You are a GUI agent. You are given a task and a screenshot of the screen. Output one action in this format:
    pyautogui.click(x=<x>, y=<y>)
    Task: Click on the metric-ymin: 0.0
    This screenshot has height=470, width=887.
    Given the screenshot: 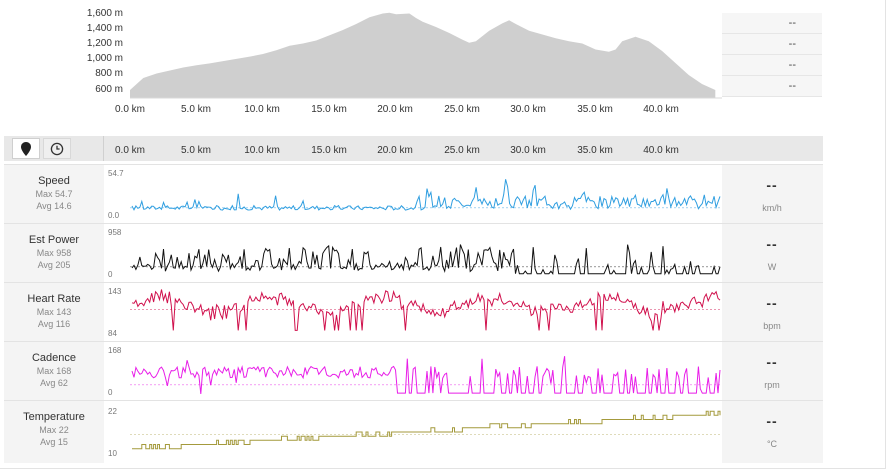 What is the action you would take?
    pyautogui.click(x=114, y=215)
    